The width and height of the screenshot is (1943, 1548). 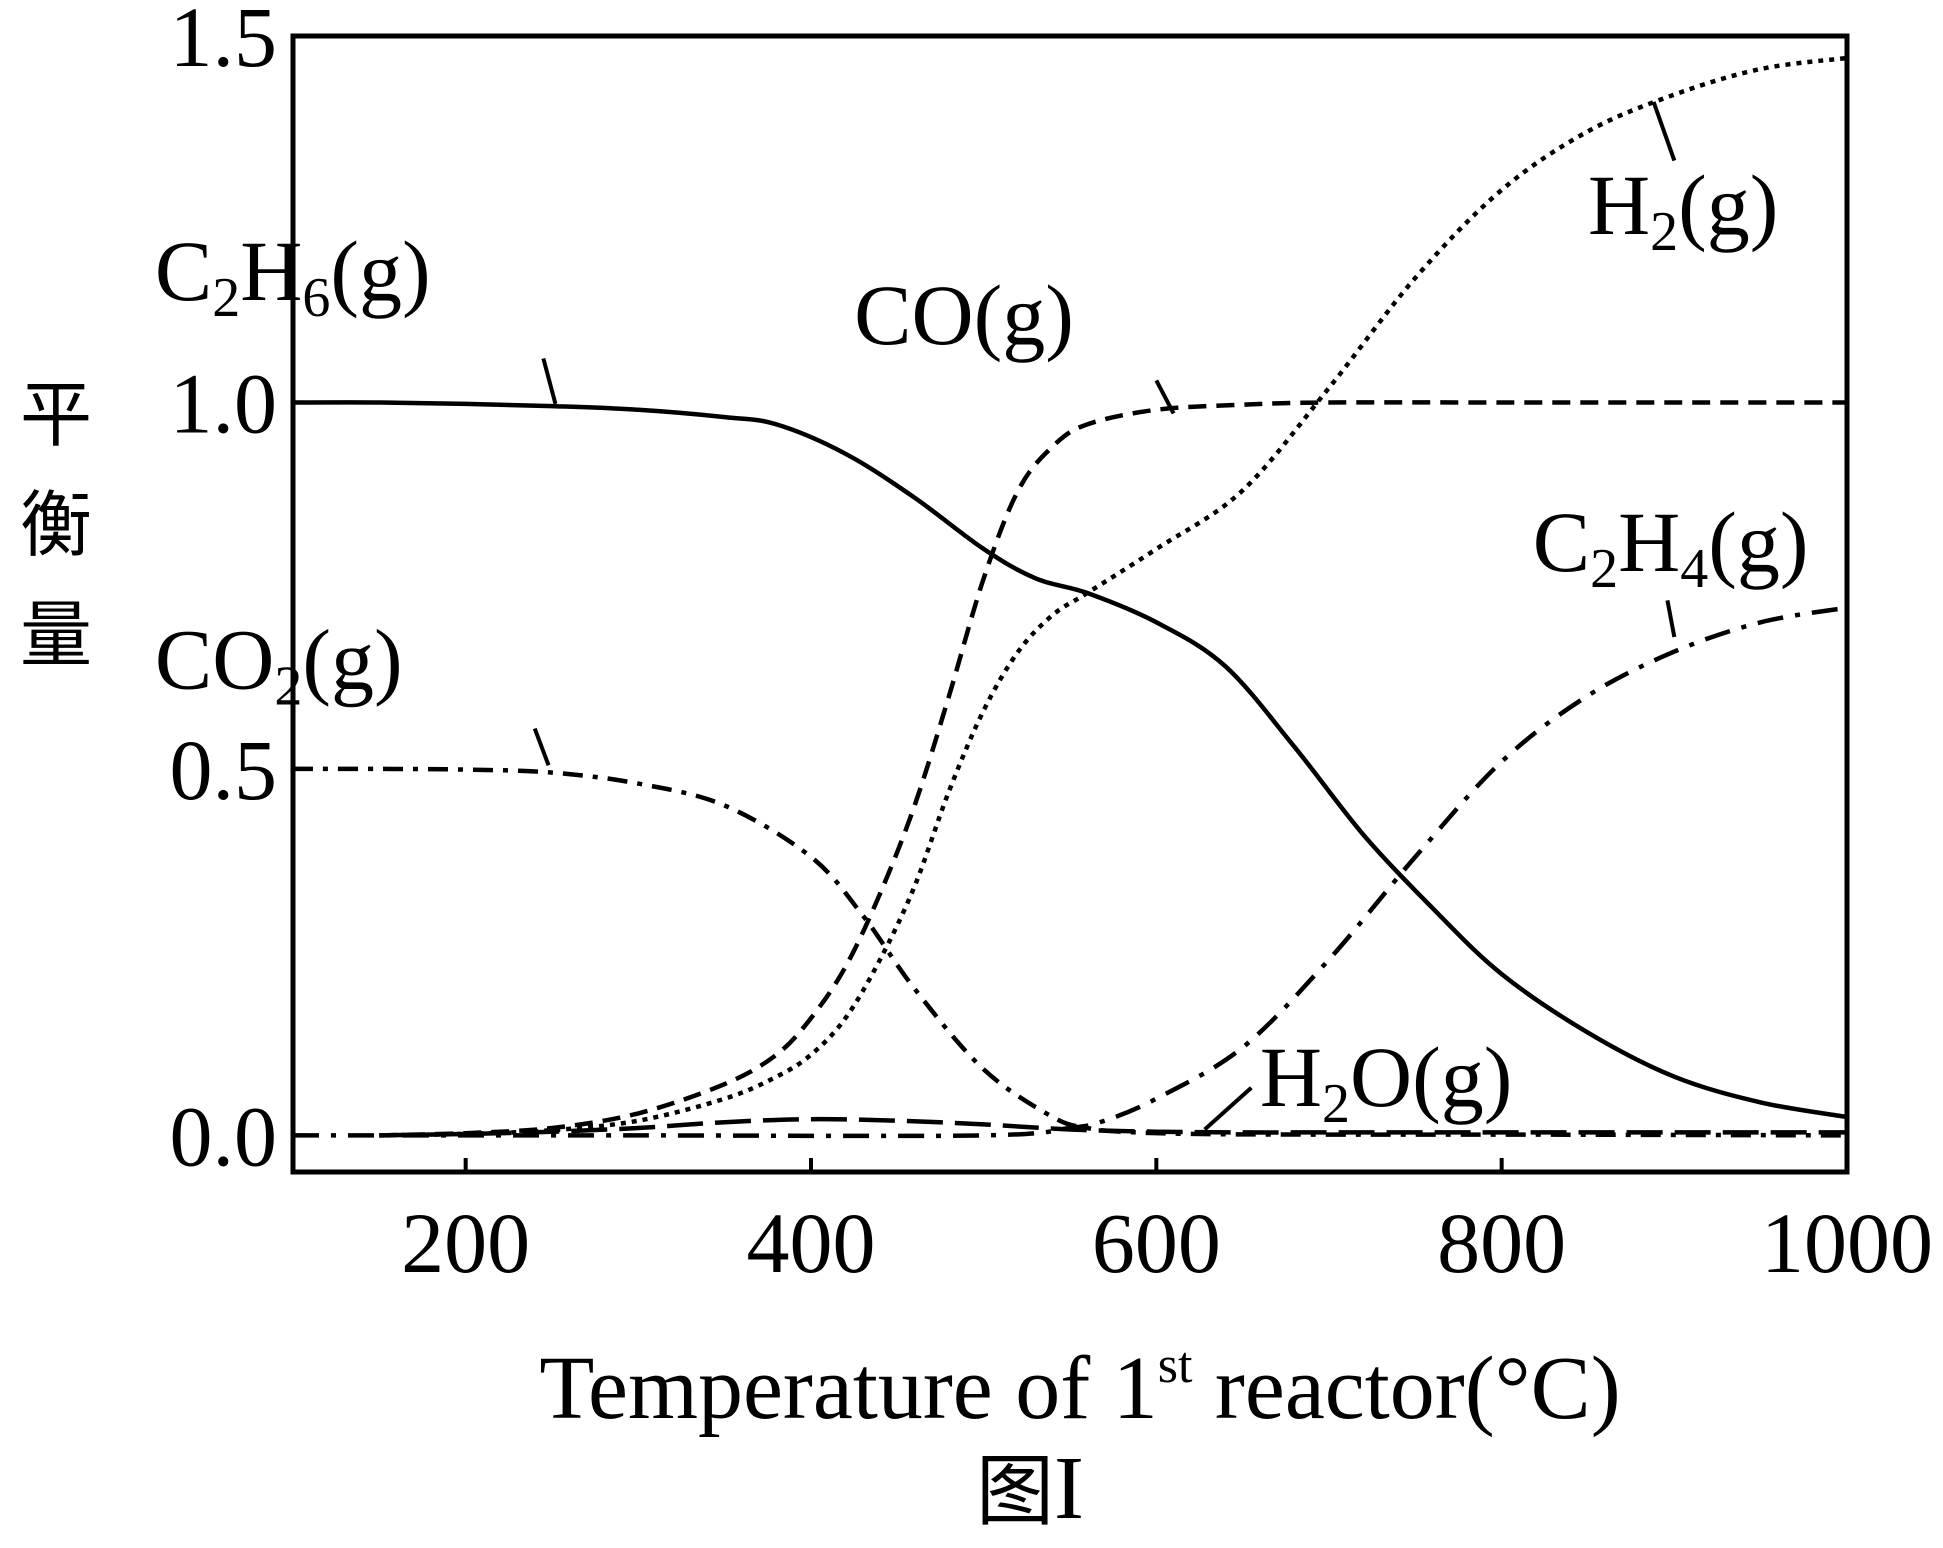 I want to click on figure-caption: 图I, so click(x=1030, y=1488).